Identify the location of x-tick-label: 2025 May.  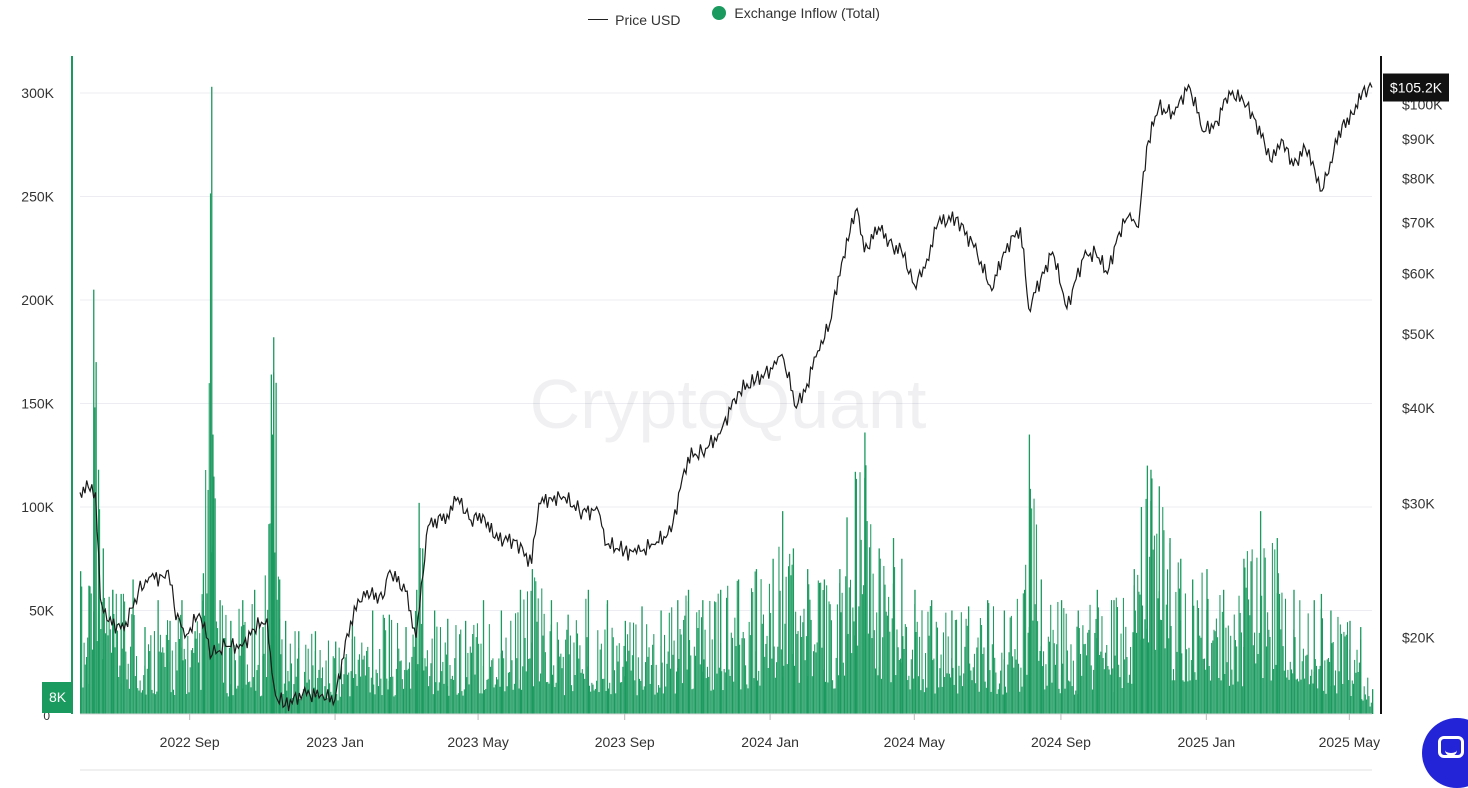
(1349, 742).